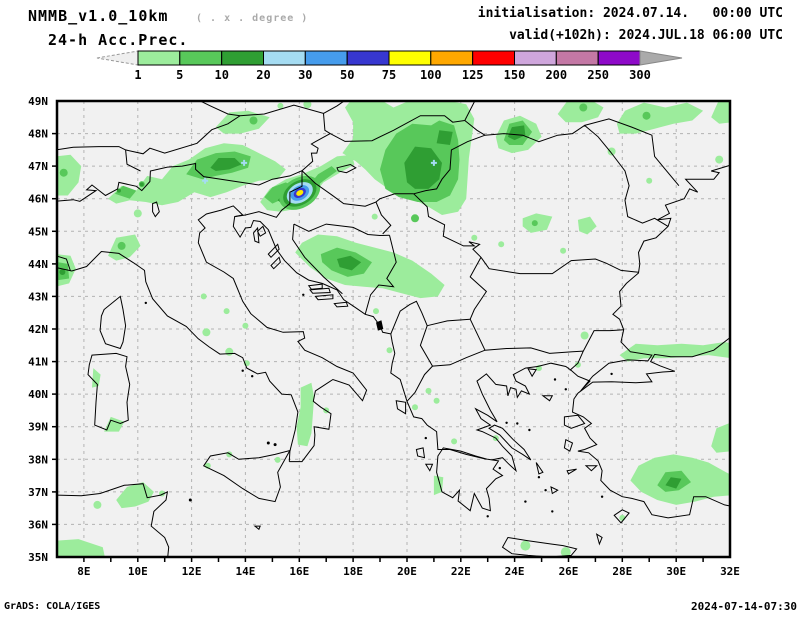 The width and height of the screenshot is (800, 618). Describe the element at coordinates (38, 362) in the screenshot. I see `lat-tick-label: 41N` at that location.